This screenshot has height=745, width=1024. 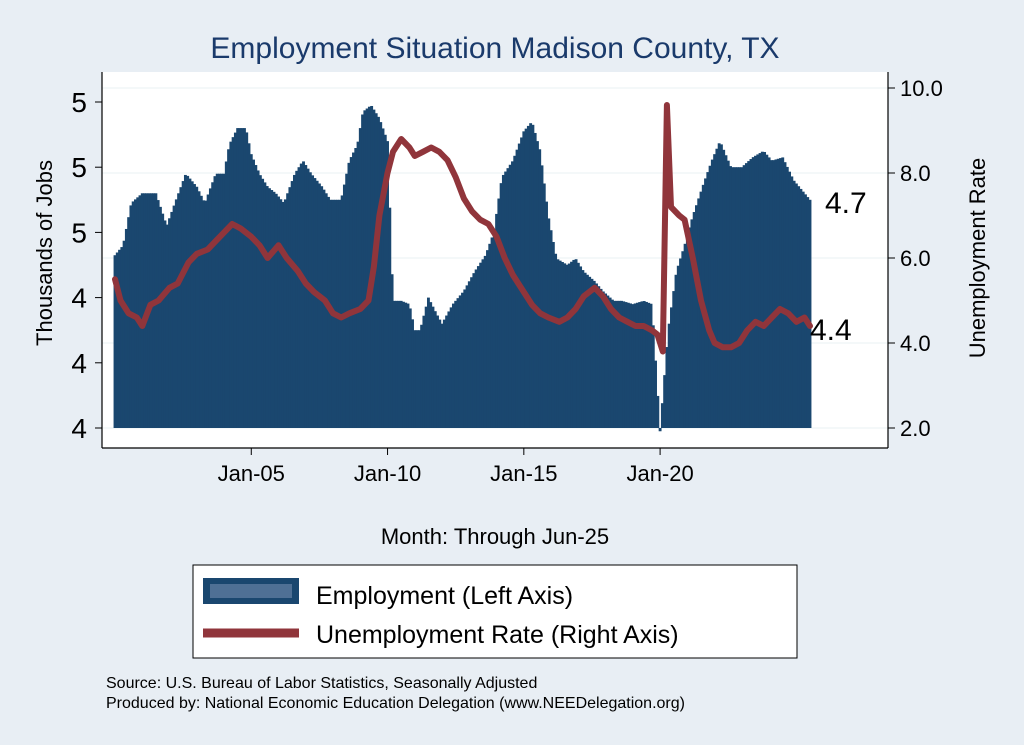 What do you see at coordinates (251, 473) in the screenshot?
I see `x-tick-label-0: Jan-05` at bounding box center [251, 473].